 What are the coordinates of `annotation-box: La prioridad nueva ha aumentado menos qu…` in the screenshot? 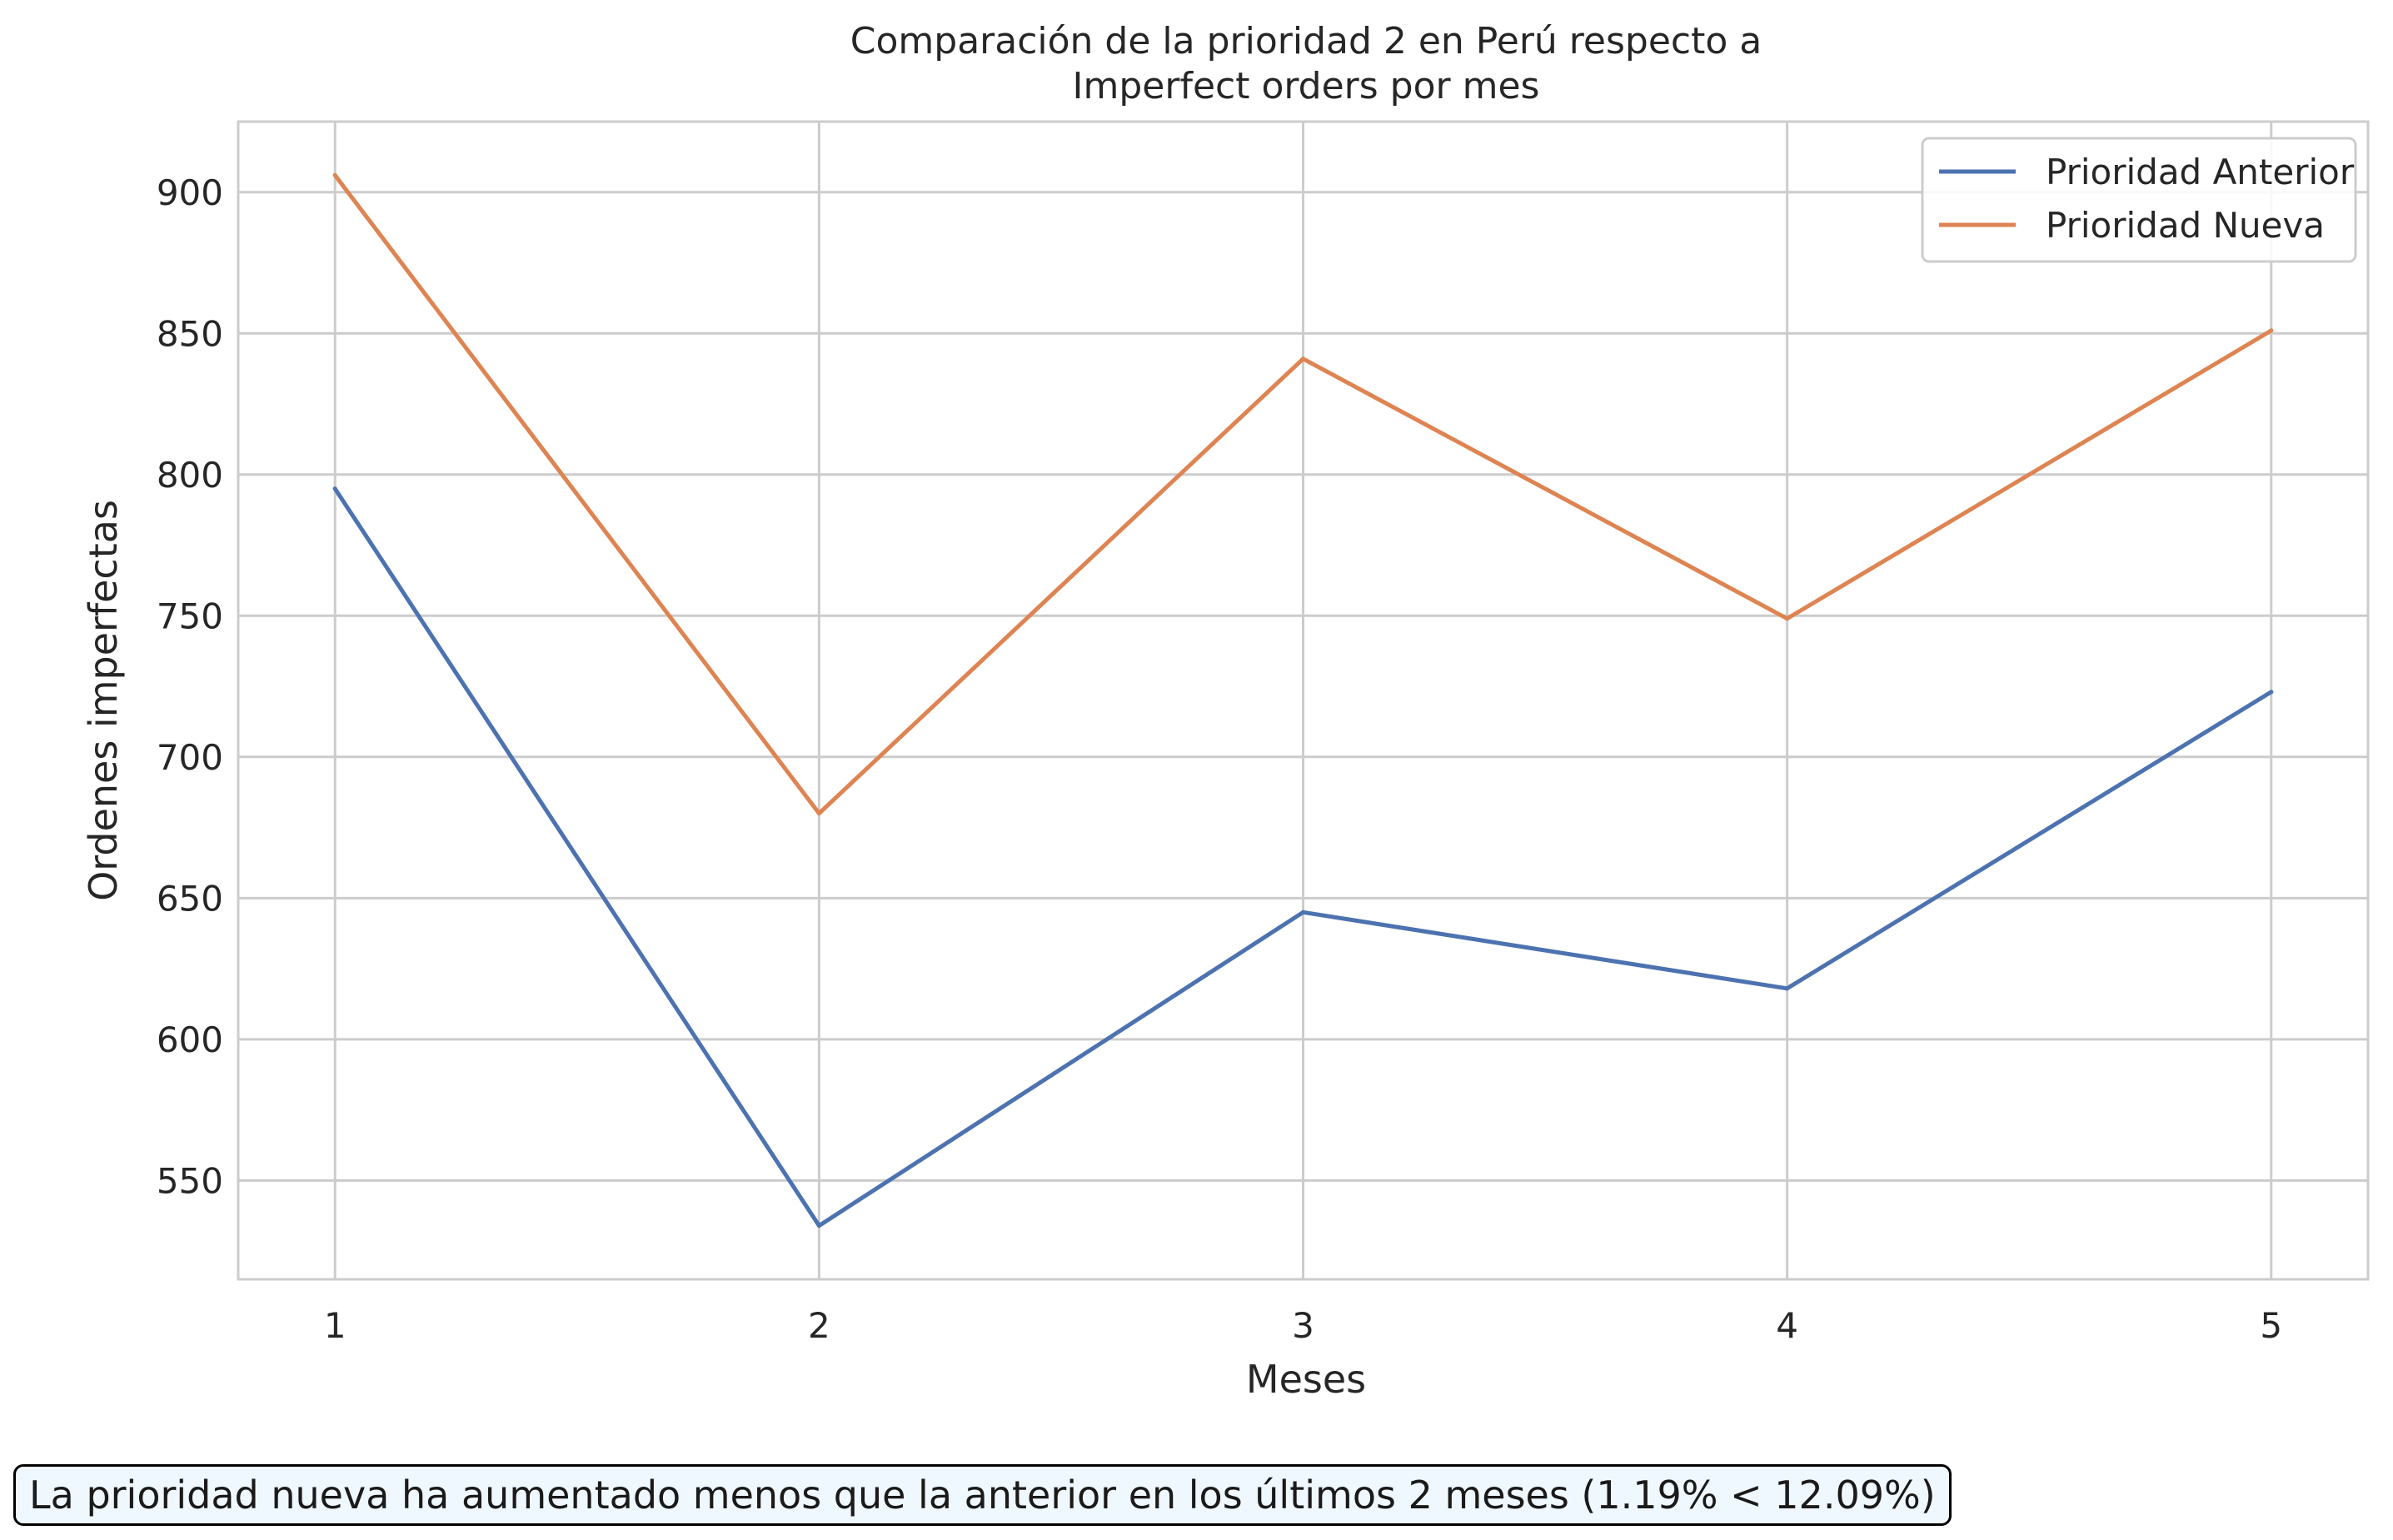 It's located at (982, 1495).